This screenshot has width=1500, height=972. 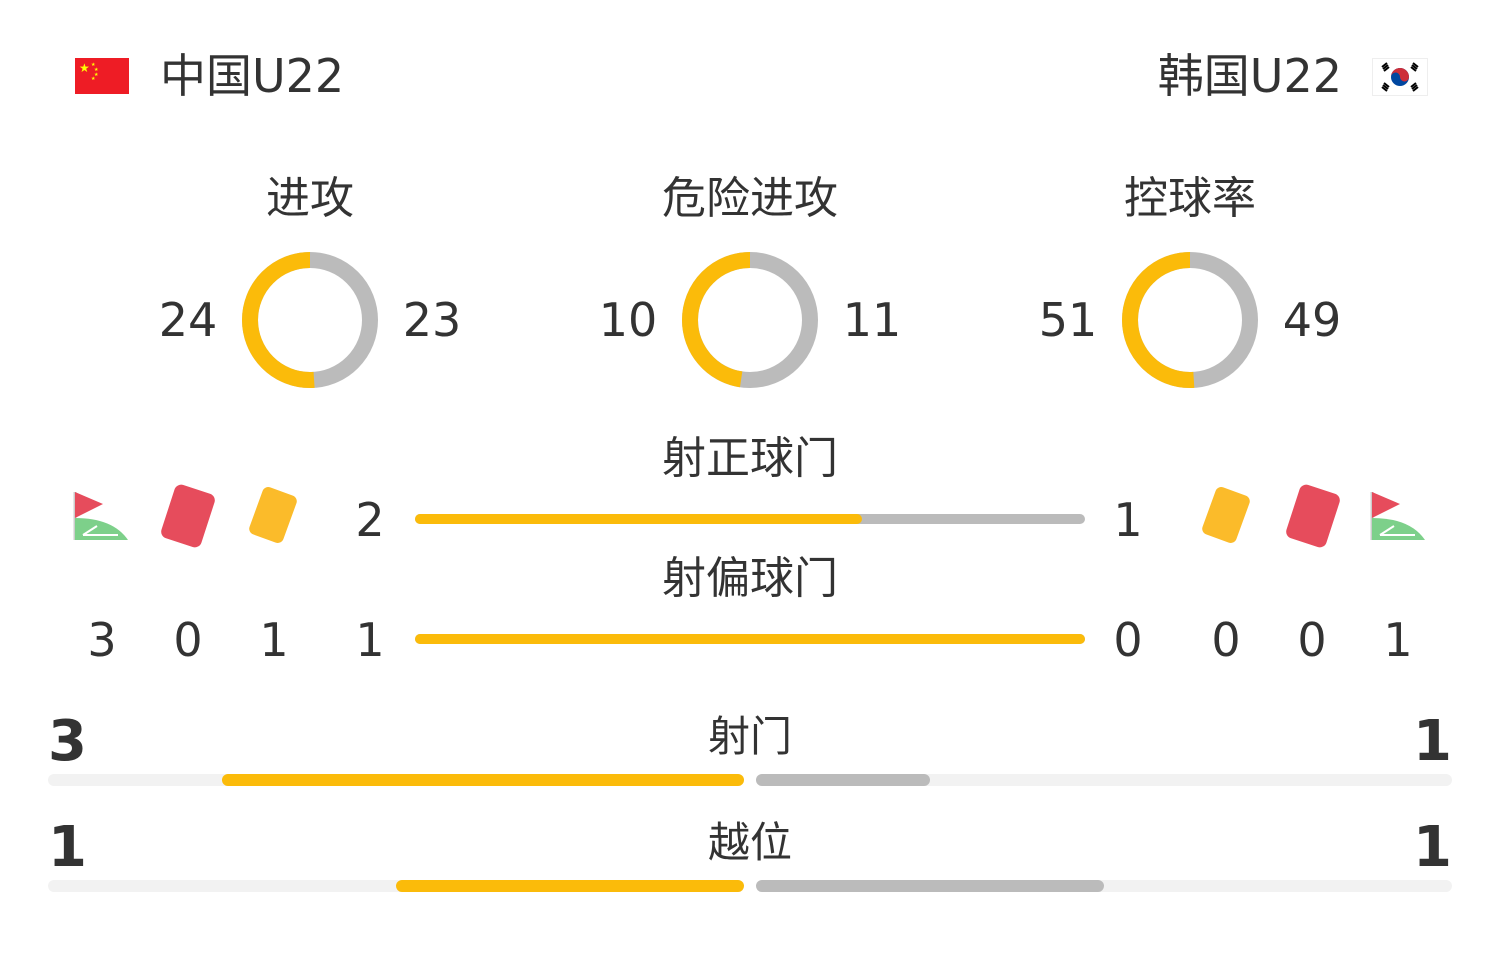 I want to click on shots-away-fill, so click(x=843, y=780).